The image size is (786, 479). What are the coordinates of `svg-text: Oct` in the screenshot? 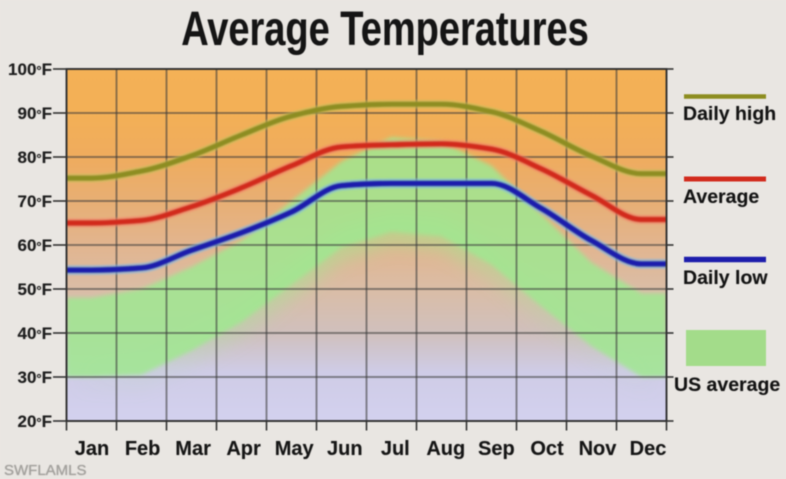 It's located at (547, 449).